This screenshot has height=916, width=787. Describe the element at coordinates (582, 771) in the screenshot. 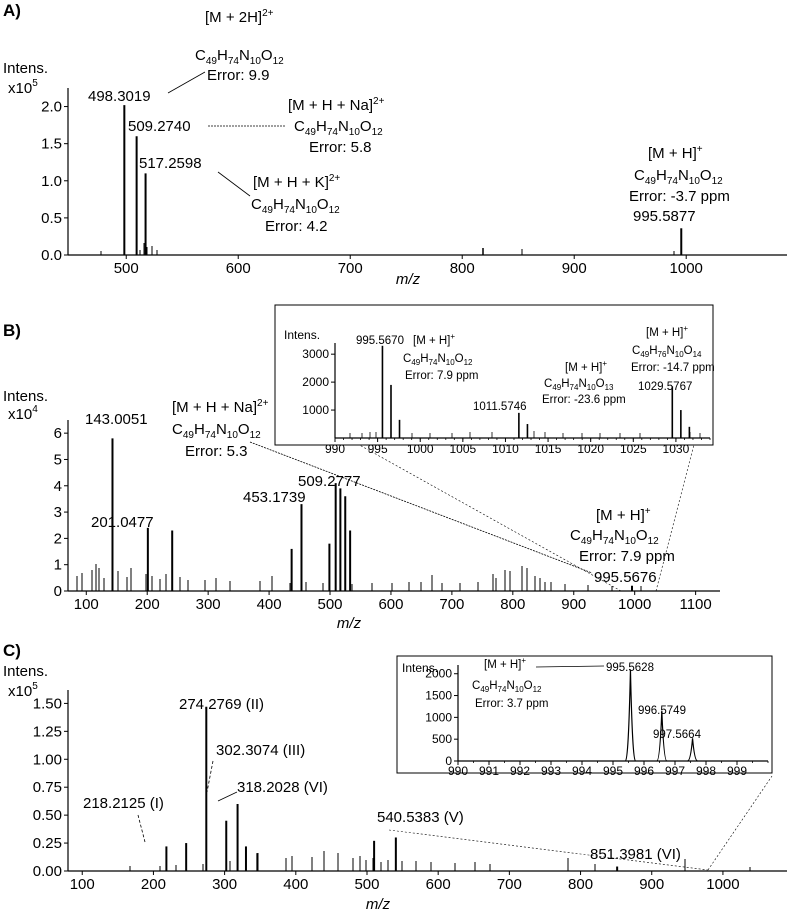

I see `x-tick-label: 994` at that location.